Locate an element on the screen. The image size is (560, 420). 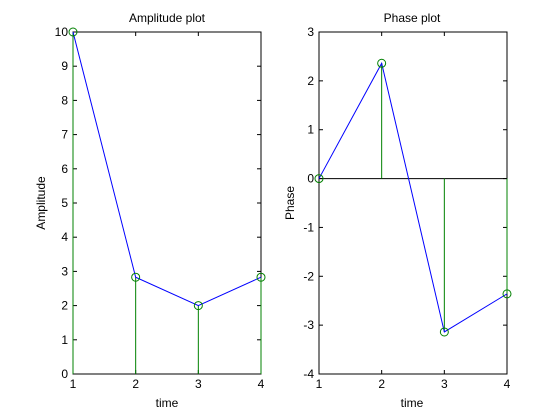
amplitude-xtick-label: 2 is located at coordinates (135, 384).